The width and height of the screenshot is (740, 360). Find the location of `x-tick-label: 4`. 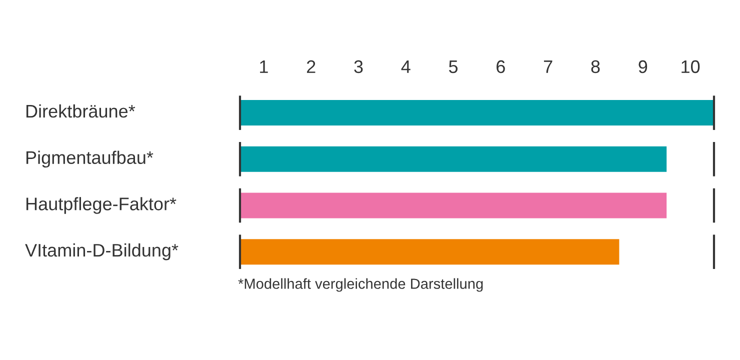

x-tick-label: 4 is located at coordinates (405, 66).